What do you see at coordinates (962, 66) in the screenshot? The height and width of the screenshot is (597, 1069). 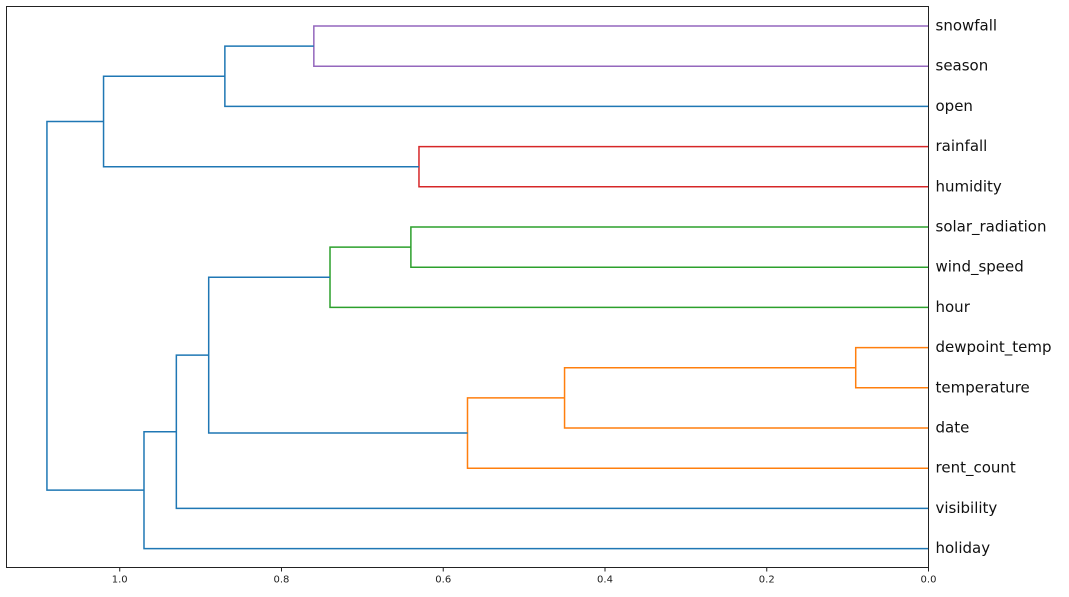 I see `leaf-label-season: season` at bounding box center [962, 66].